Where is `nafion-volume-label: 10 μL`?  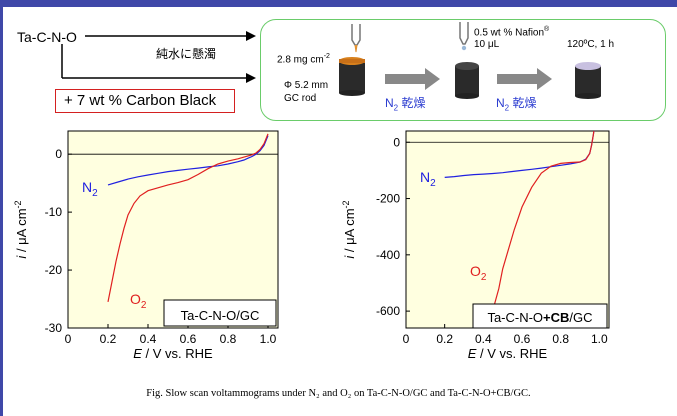
nafion-volume-label: 10 μL is located at coordinates (487, 44).